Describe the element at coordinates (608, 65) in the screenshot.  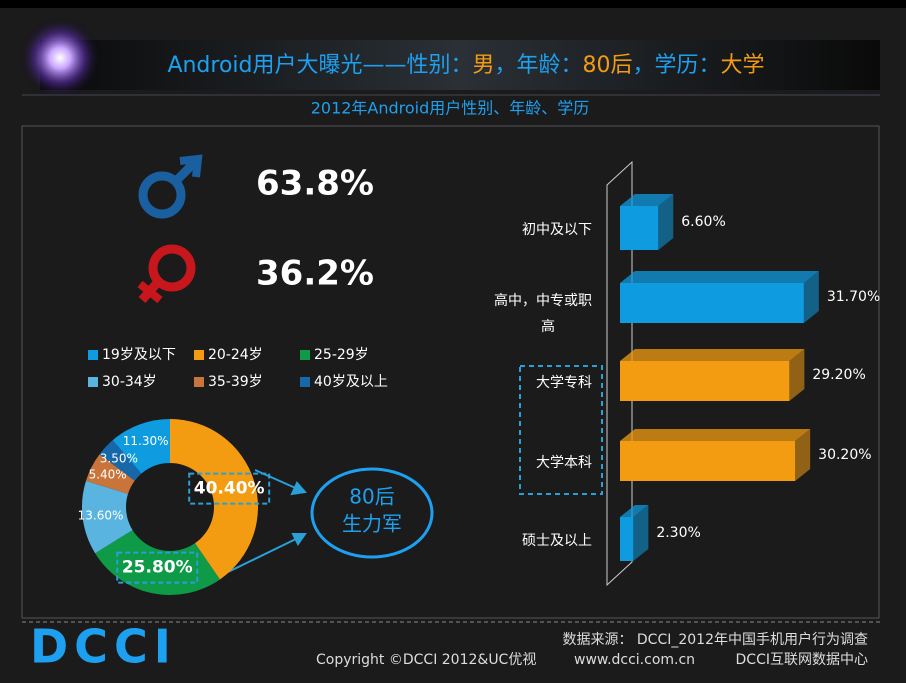
I see `title-part: 80后` at that location.